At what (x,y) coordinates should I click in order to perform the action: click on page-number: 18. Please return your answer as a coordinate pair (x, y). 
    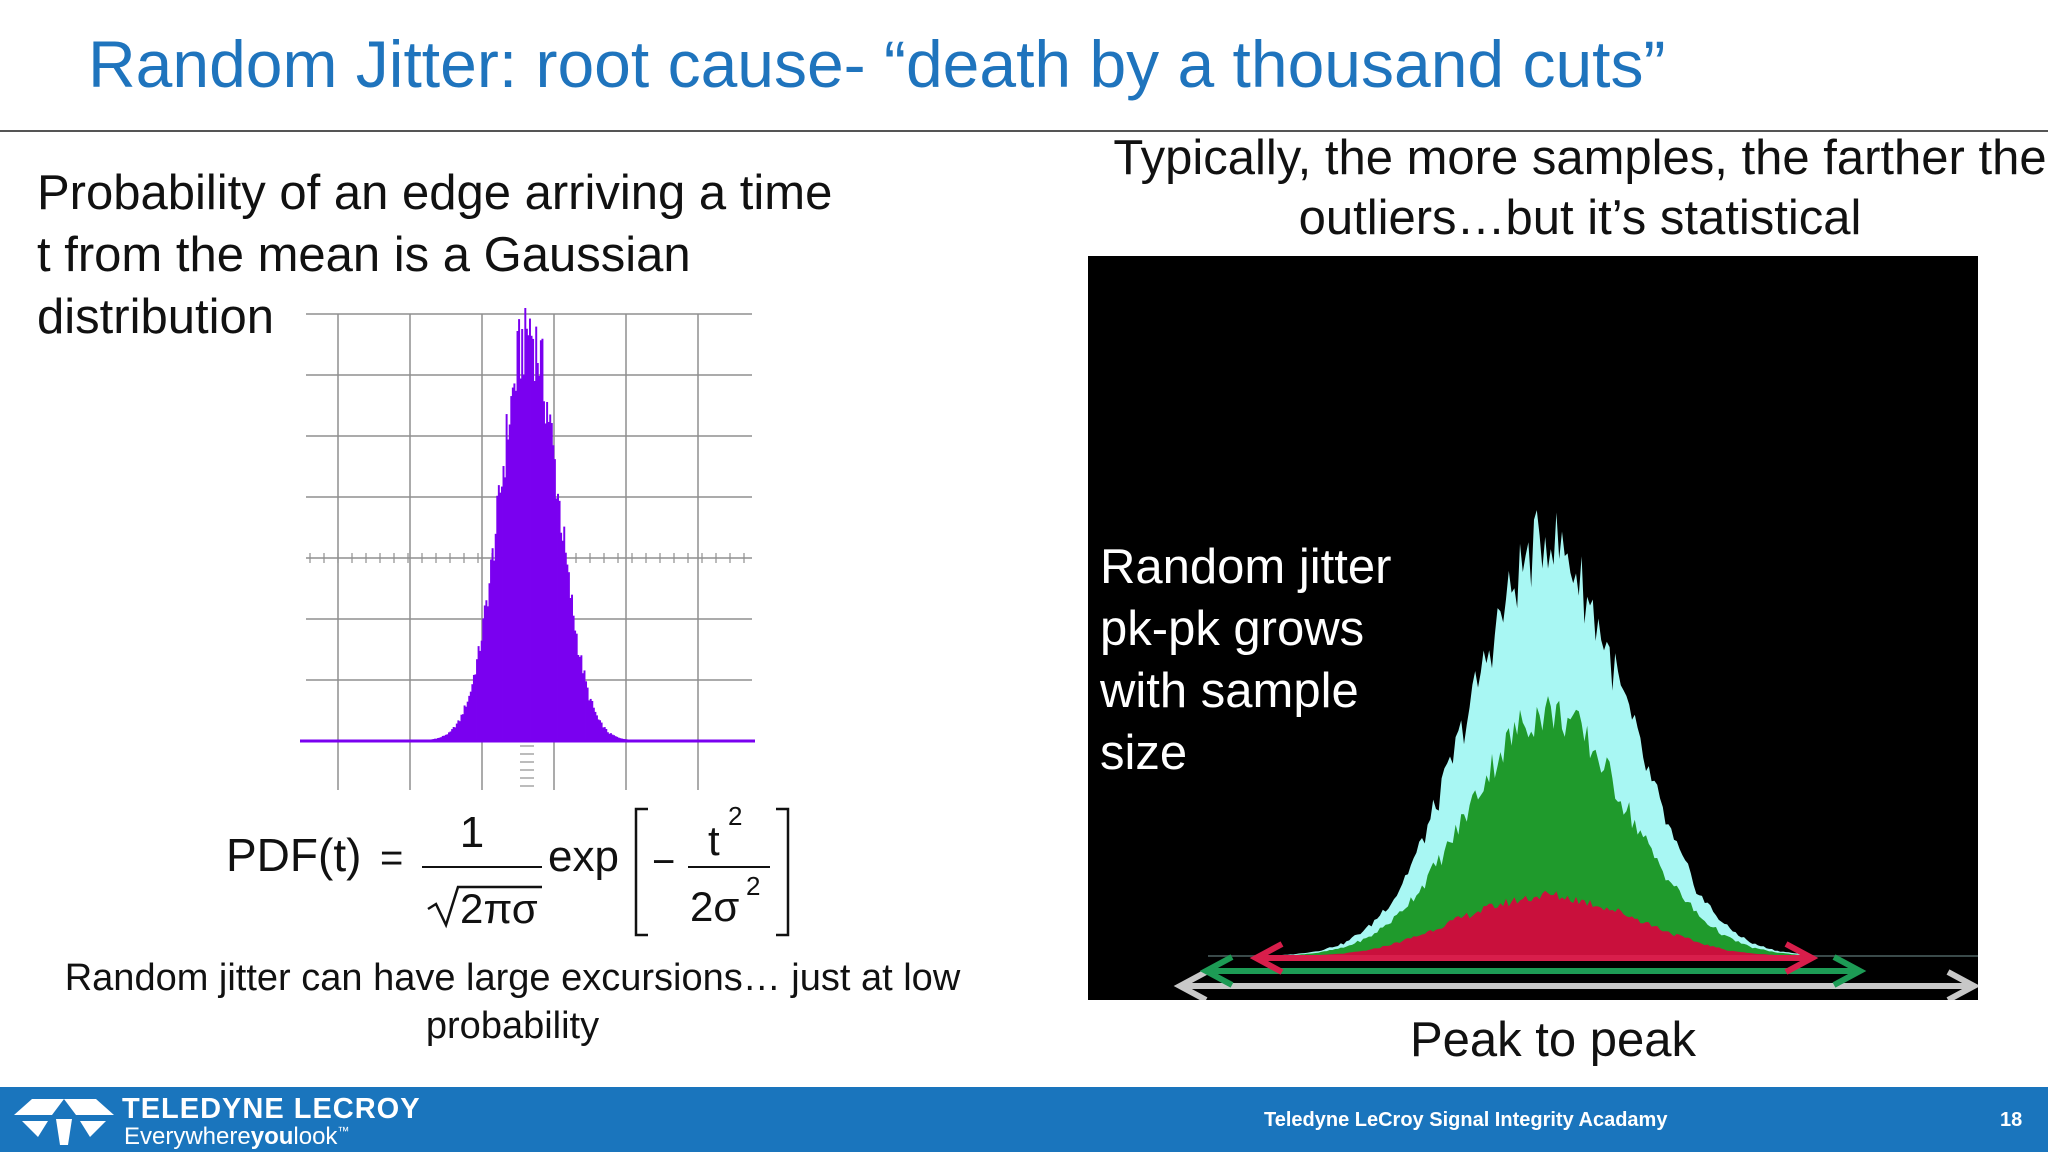
    Looking at the image, I should click on (2011, 1120).